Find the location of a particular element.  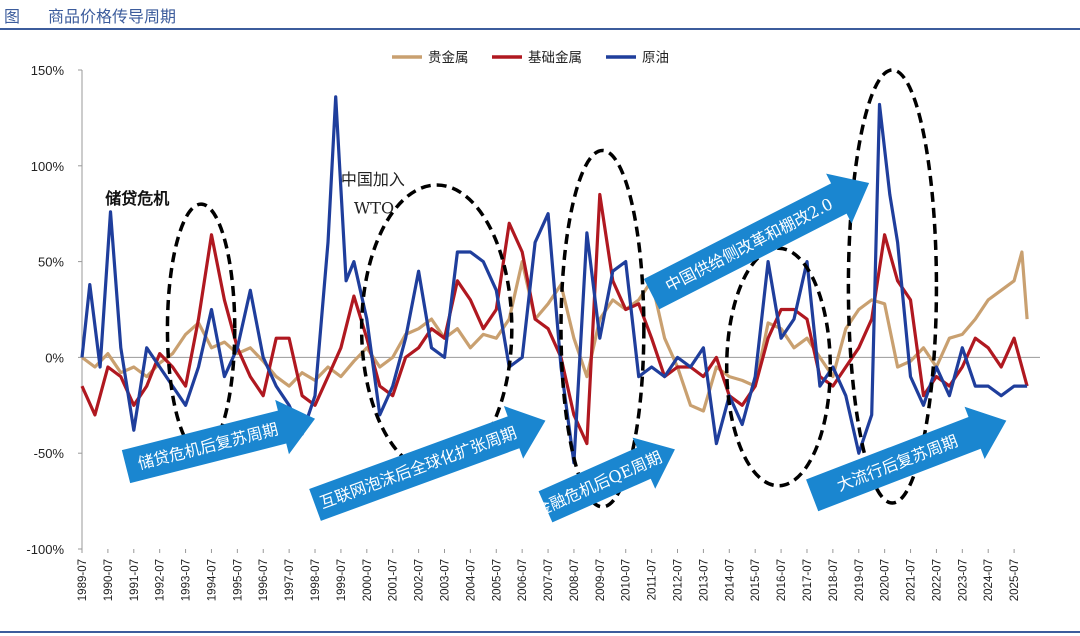

x-tick-label: 2015-07 is located at coordinates (756, 580).